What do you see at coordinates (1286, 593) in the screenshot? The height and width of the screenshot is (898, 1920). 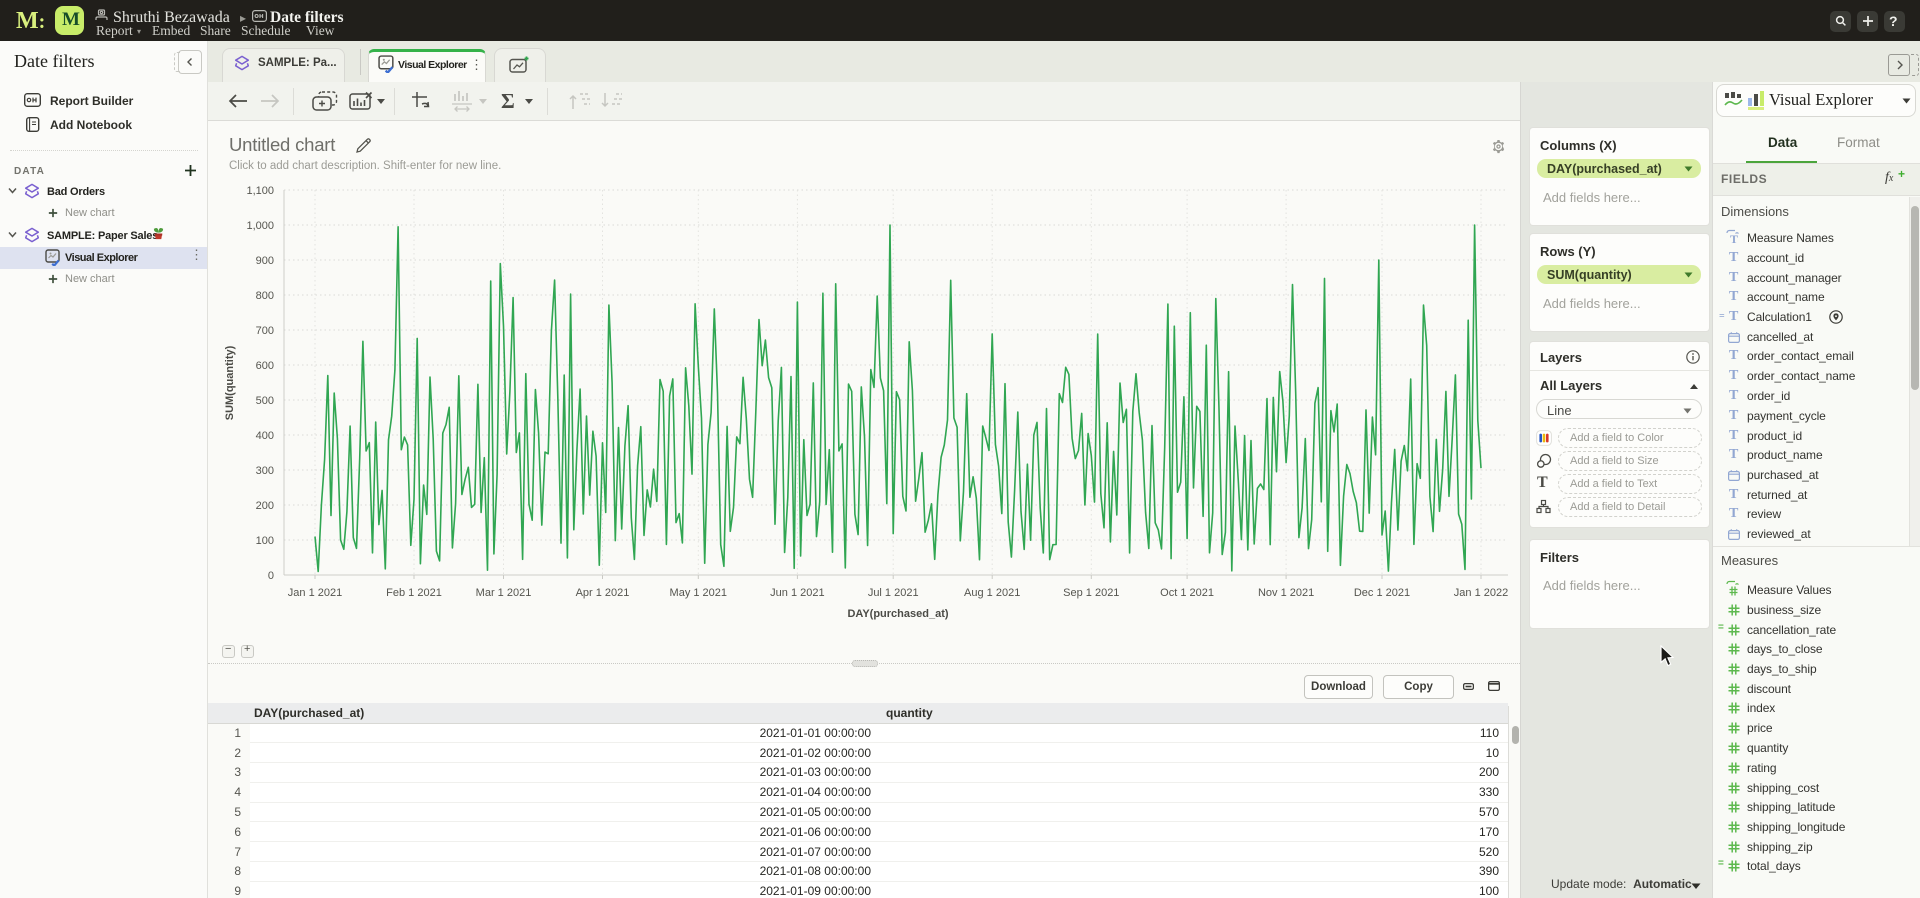 I see `svg-text: Nov 1 2021` at bounding box center [1286, 593].